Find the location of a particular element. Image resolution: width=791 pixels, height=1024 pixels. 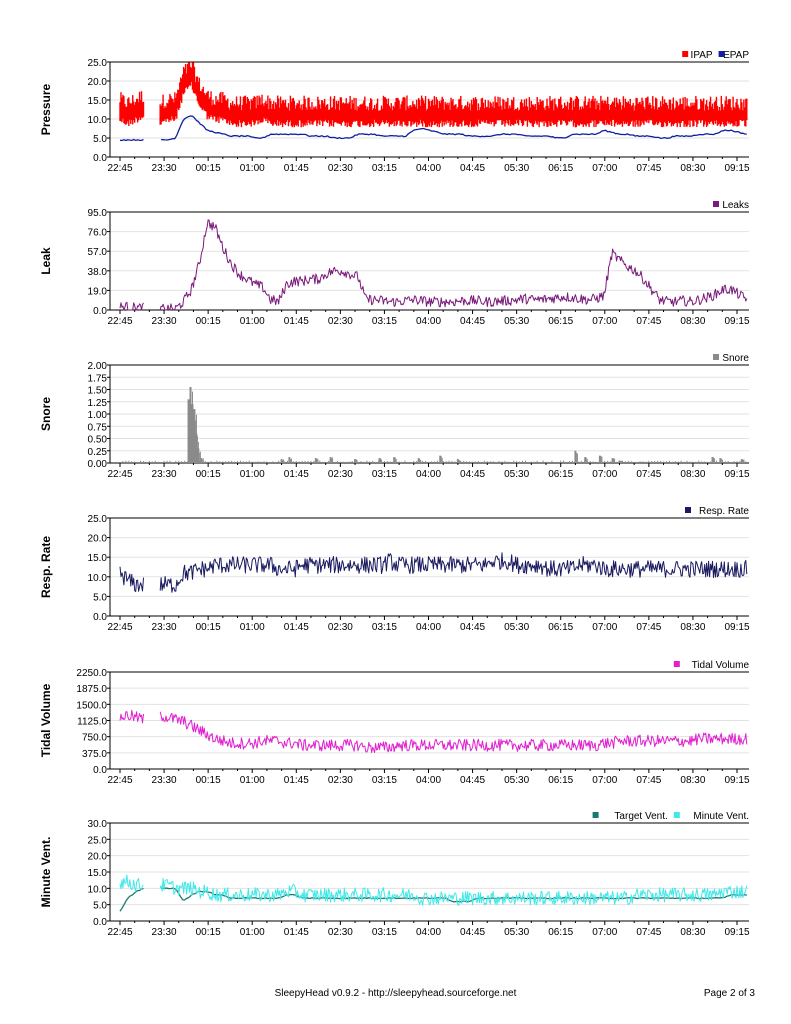

y-axis-title: Tidal Volume is located at coordinates (46, 720).